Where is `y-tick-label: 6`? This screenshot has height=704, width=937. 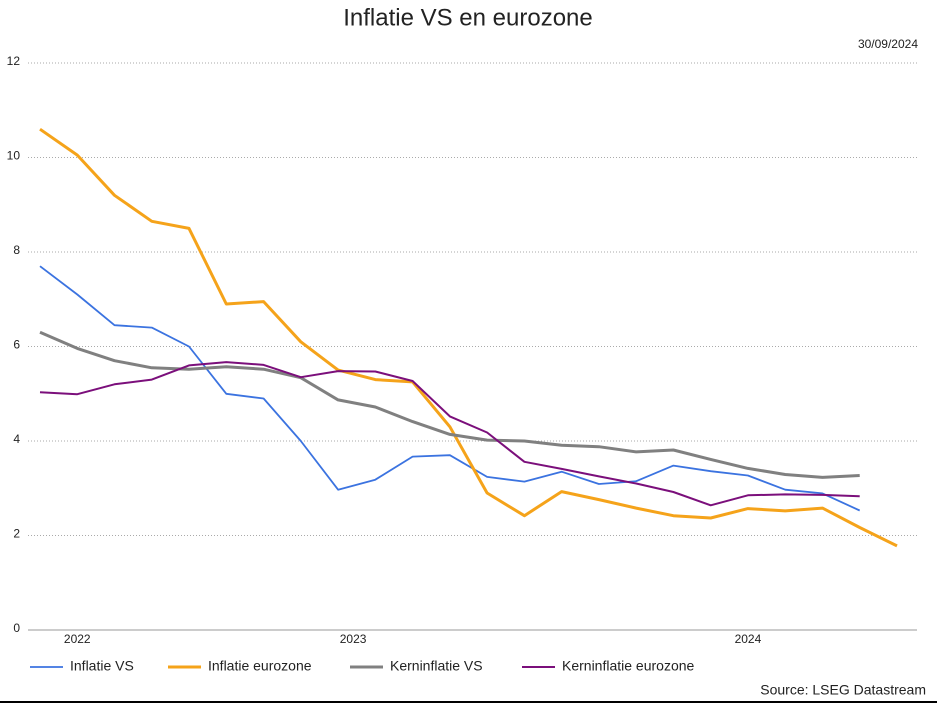 y-tick-label: 6 is located at coordinates (16, 345).